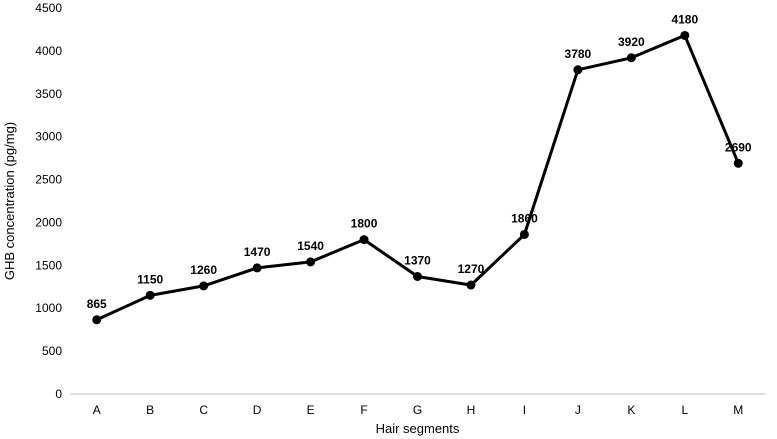 The height and width of the screenshot is (439, 777). I want to click on data-label: 3920, so click(631, 42).